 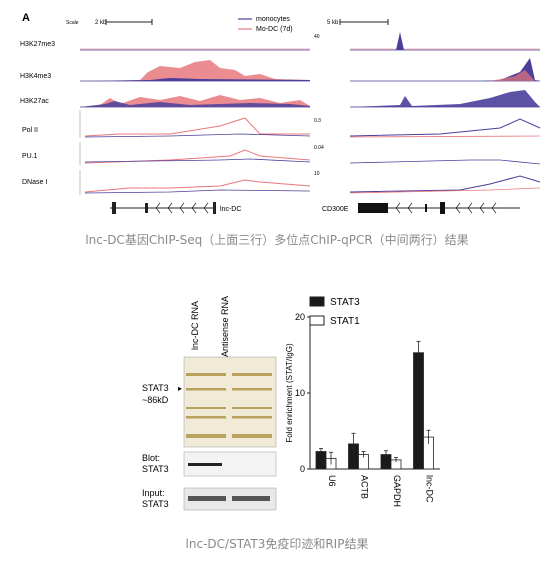 I want to click on legend-modc: Mo-DC (7d), so click(x=274, y=29).